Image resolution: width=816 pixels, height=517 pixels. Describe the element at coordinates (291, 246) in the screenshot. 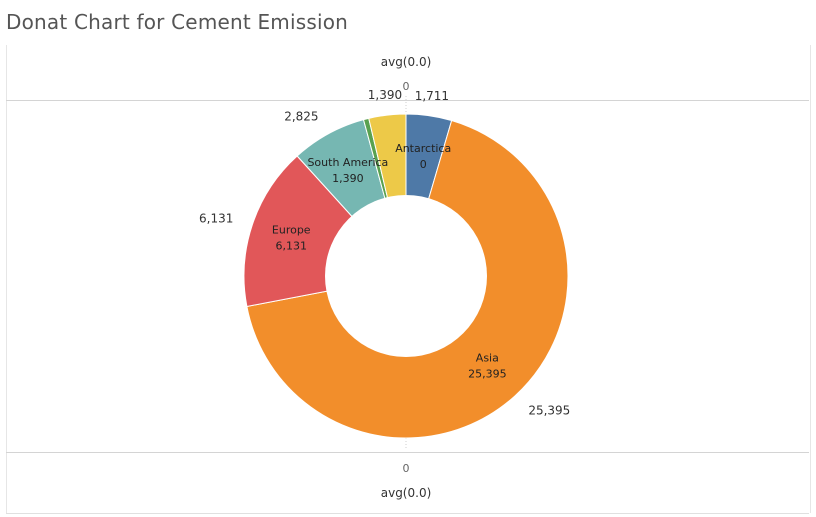

I see `inner-label-value-europe: 6,131` at that location.